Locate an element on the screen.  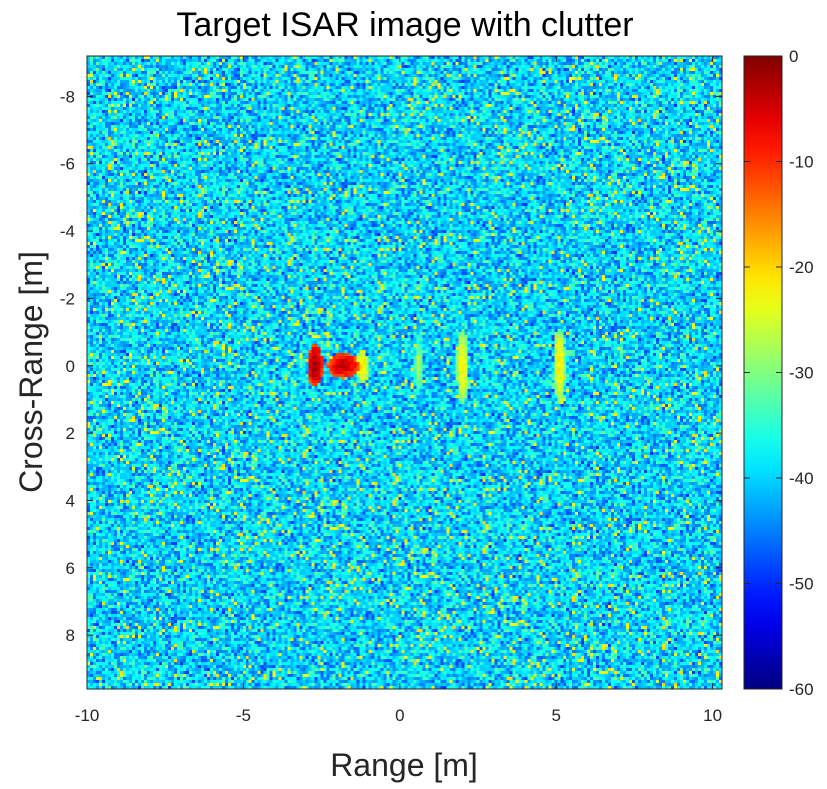
x-tick-label: 10 is located at coordinates (712, 715).